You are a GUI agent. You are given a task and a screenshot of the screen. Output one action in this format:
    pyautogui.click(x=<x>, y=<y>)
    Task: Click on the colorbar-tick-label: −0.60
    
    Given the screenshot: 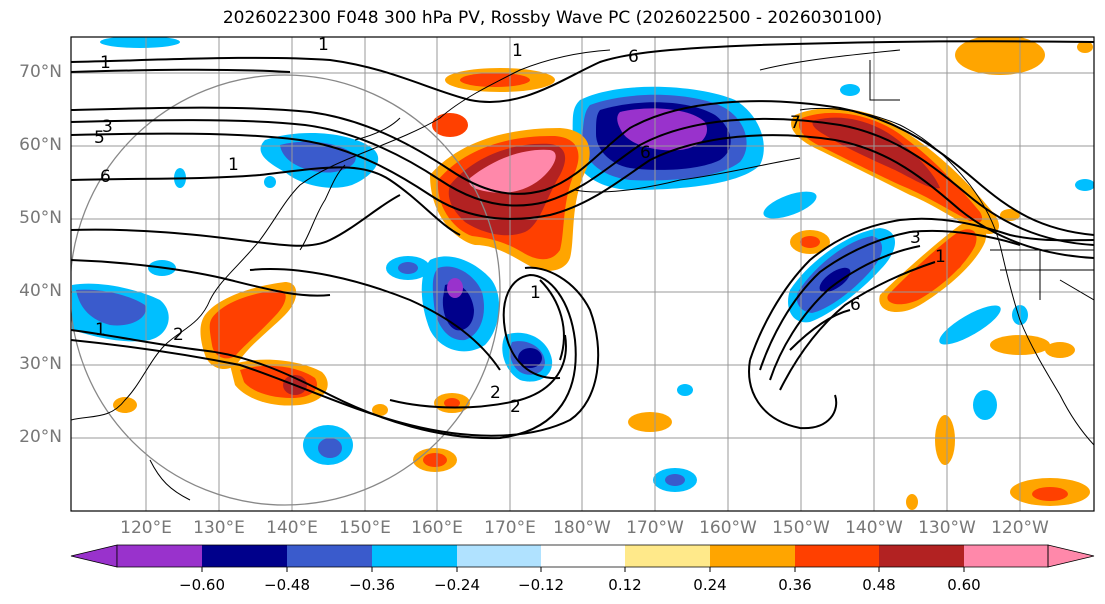 What is the action you would take?
    pyautogui.click(x=202, y=585)
    